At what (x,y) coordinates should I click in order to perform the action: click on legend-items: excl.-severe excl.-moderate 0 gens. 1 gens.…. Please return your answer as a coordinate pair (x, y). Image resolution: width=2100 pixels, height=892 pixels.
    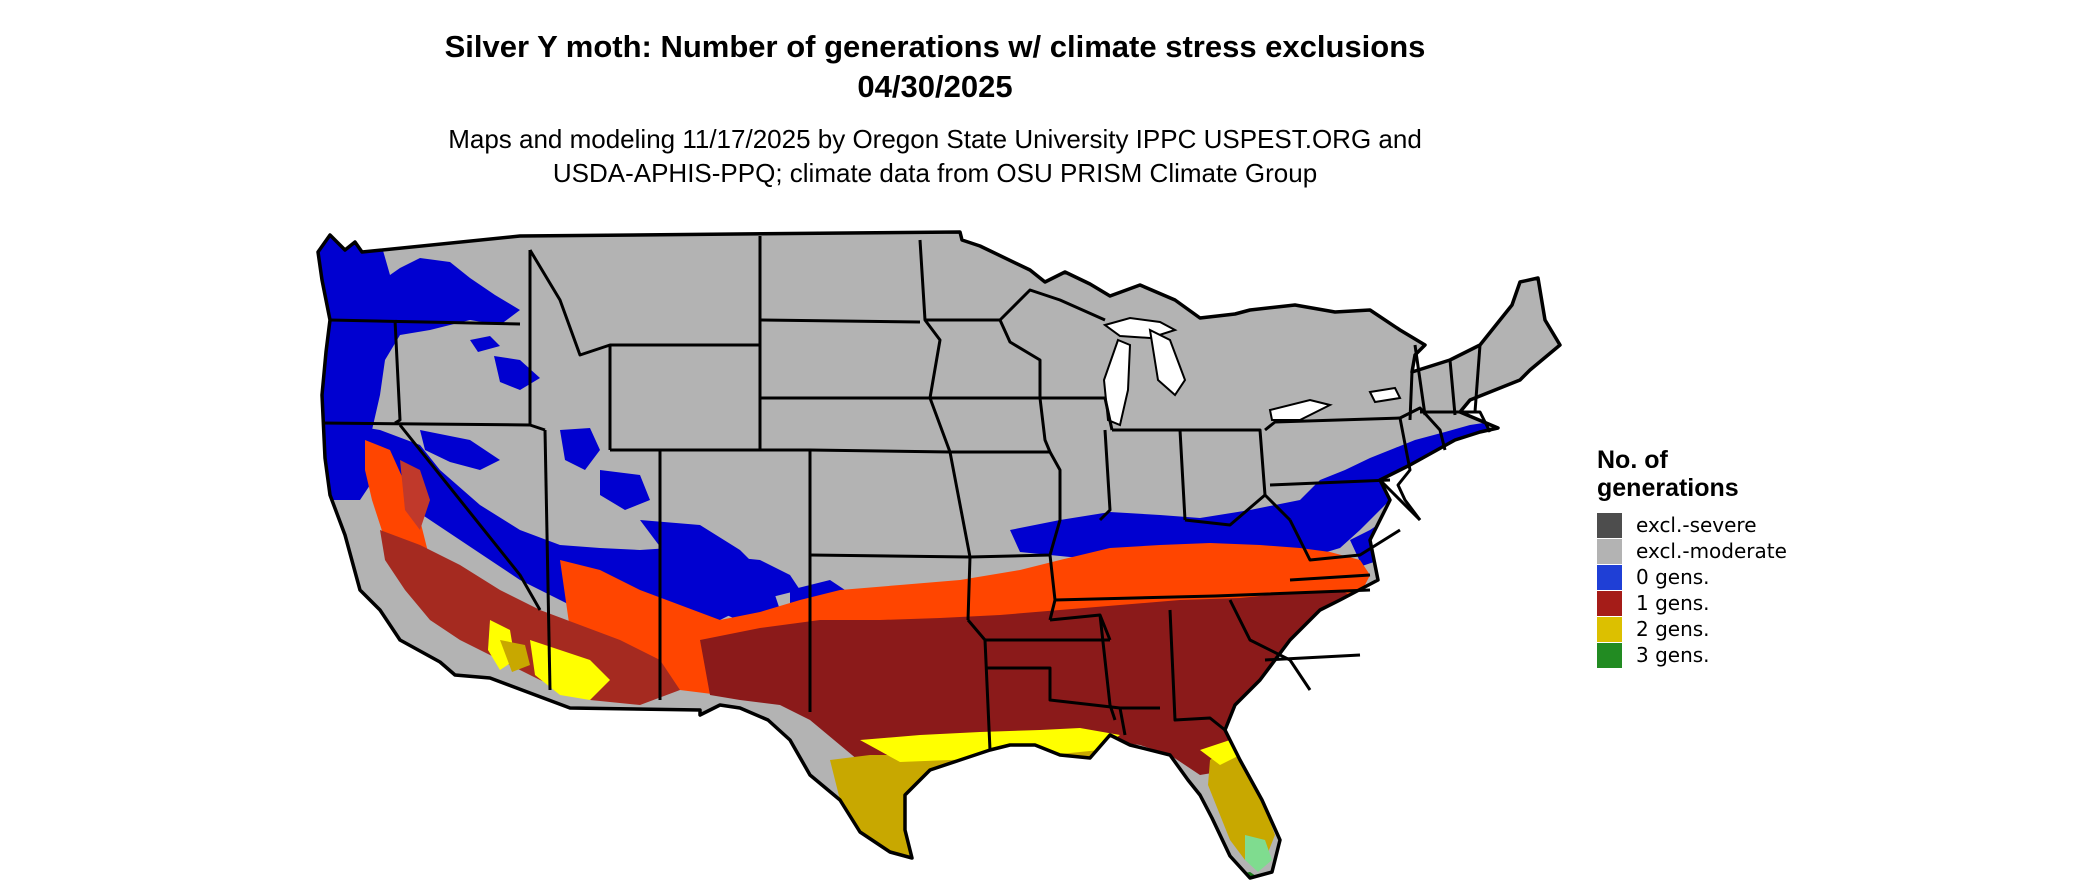
    Looking at the image, I should click on (1692, 590).